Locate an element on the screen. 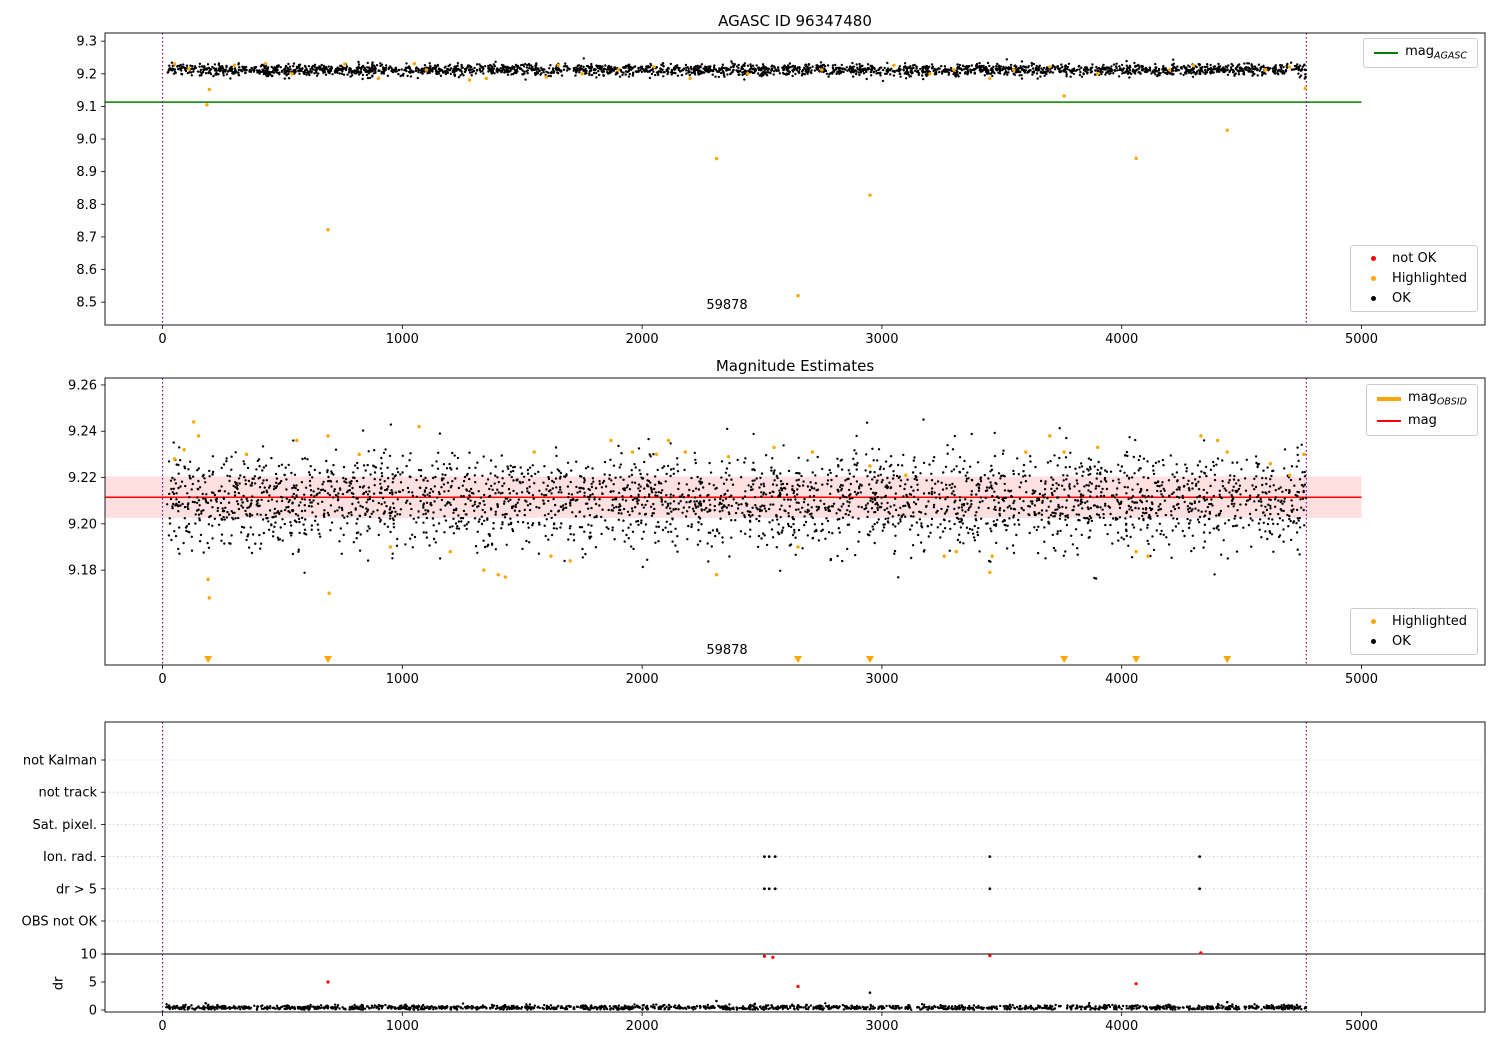 The image size is (1500, 1050). svg-text: 9.3 is located at coordinates (86, 42).